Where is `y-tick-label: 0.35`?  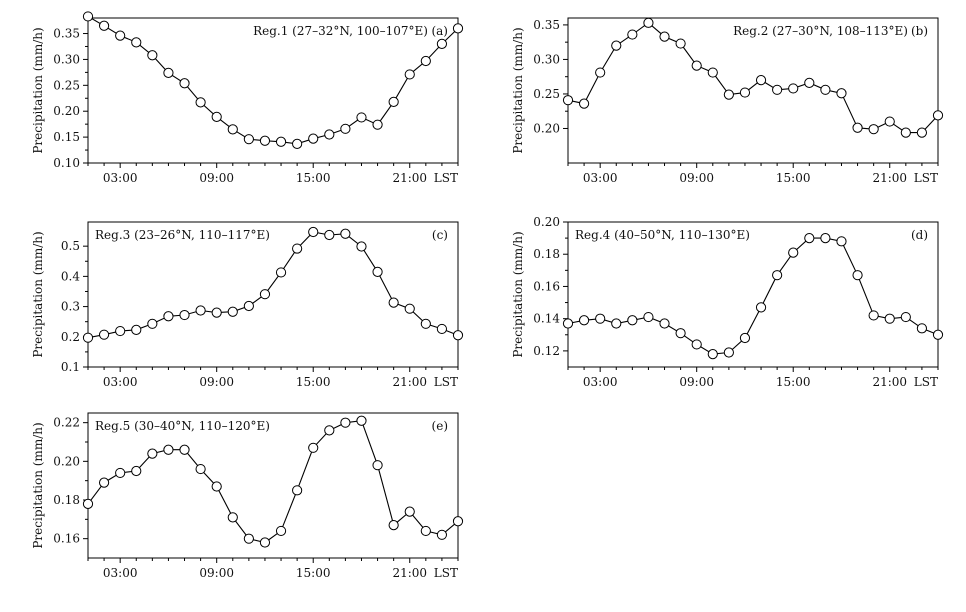
y-tick-label: 0.35 is located at coordinates (546, 25).